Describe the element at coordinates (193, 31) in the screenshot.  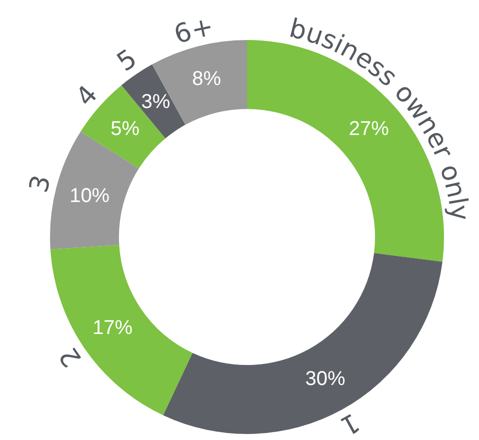
I see `slice-label: 6+` at that location.